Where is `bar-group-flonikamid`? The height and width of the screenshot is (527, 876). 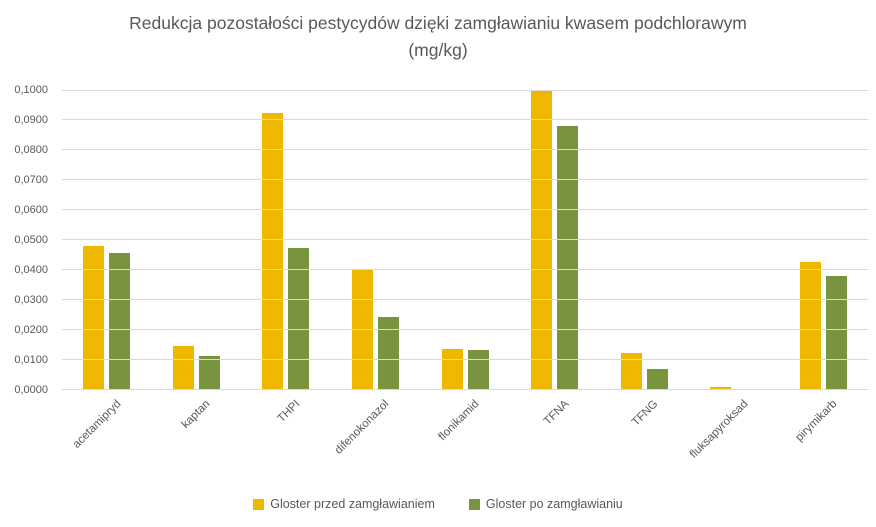
bar-group-flonikamid is located at coordinates (465, 240).